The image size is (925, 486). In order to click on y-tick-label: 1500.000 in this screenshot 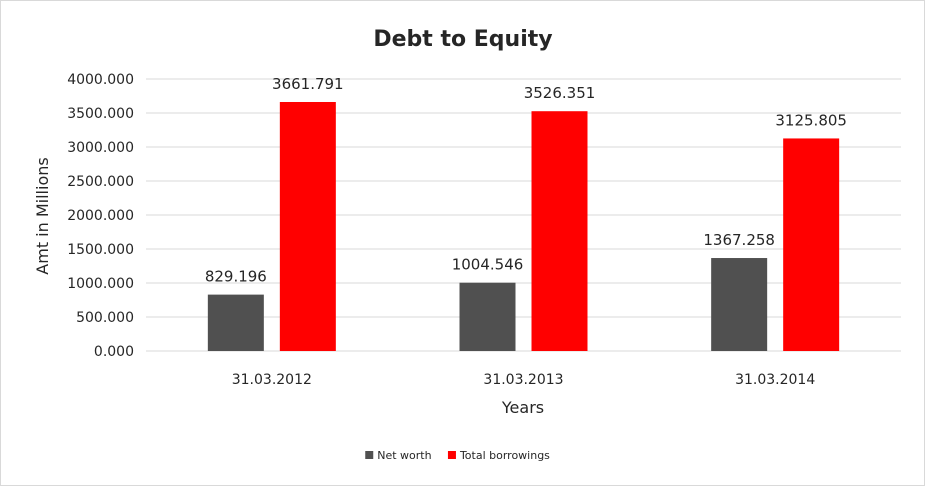, I will do `click(100, 250)`.